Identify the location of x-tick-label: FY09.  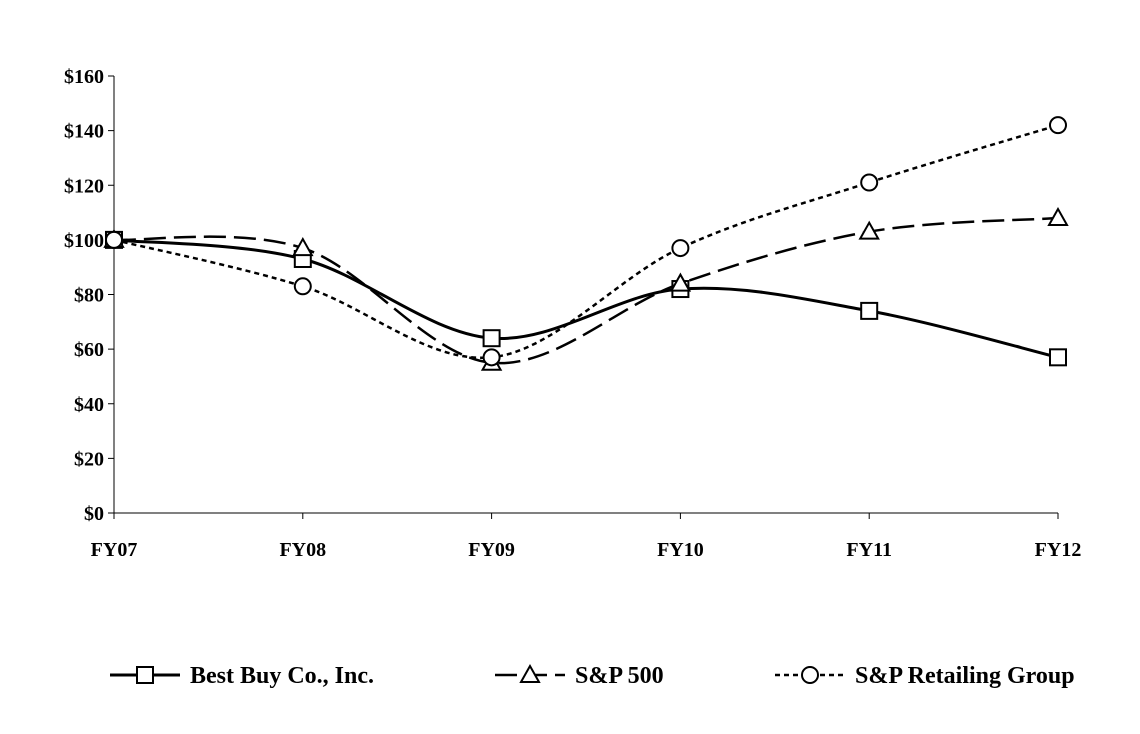
(491, 550).